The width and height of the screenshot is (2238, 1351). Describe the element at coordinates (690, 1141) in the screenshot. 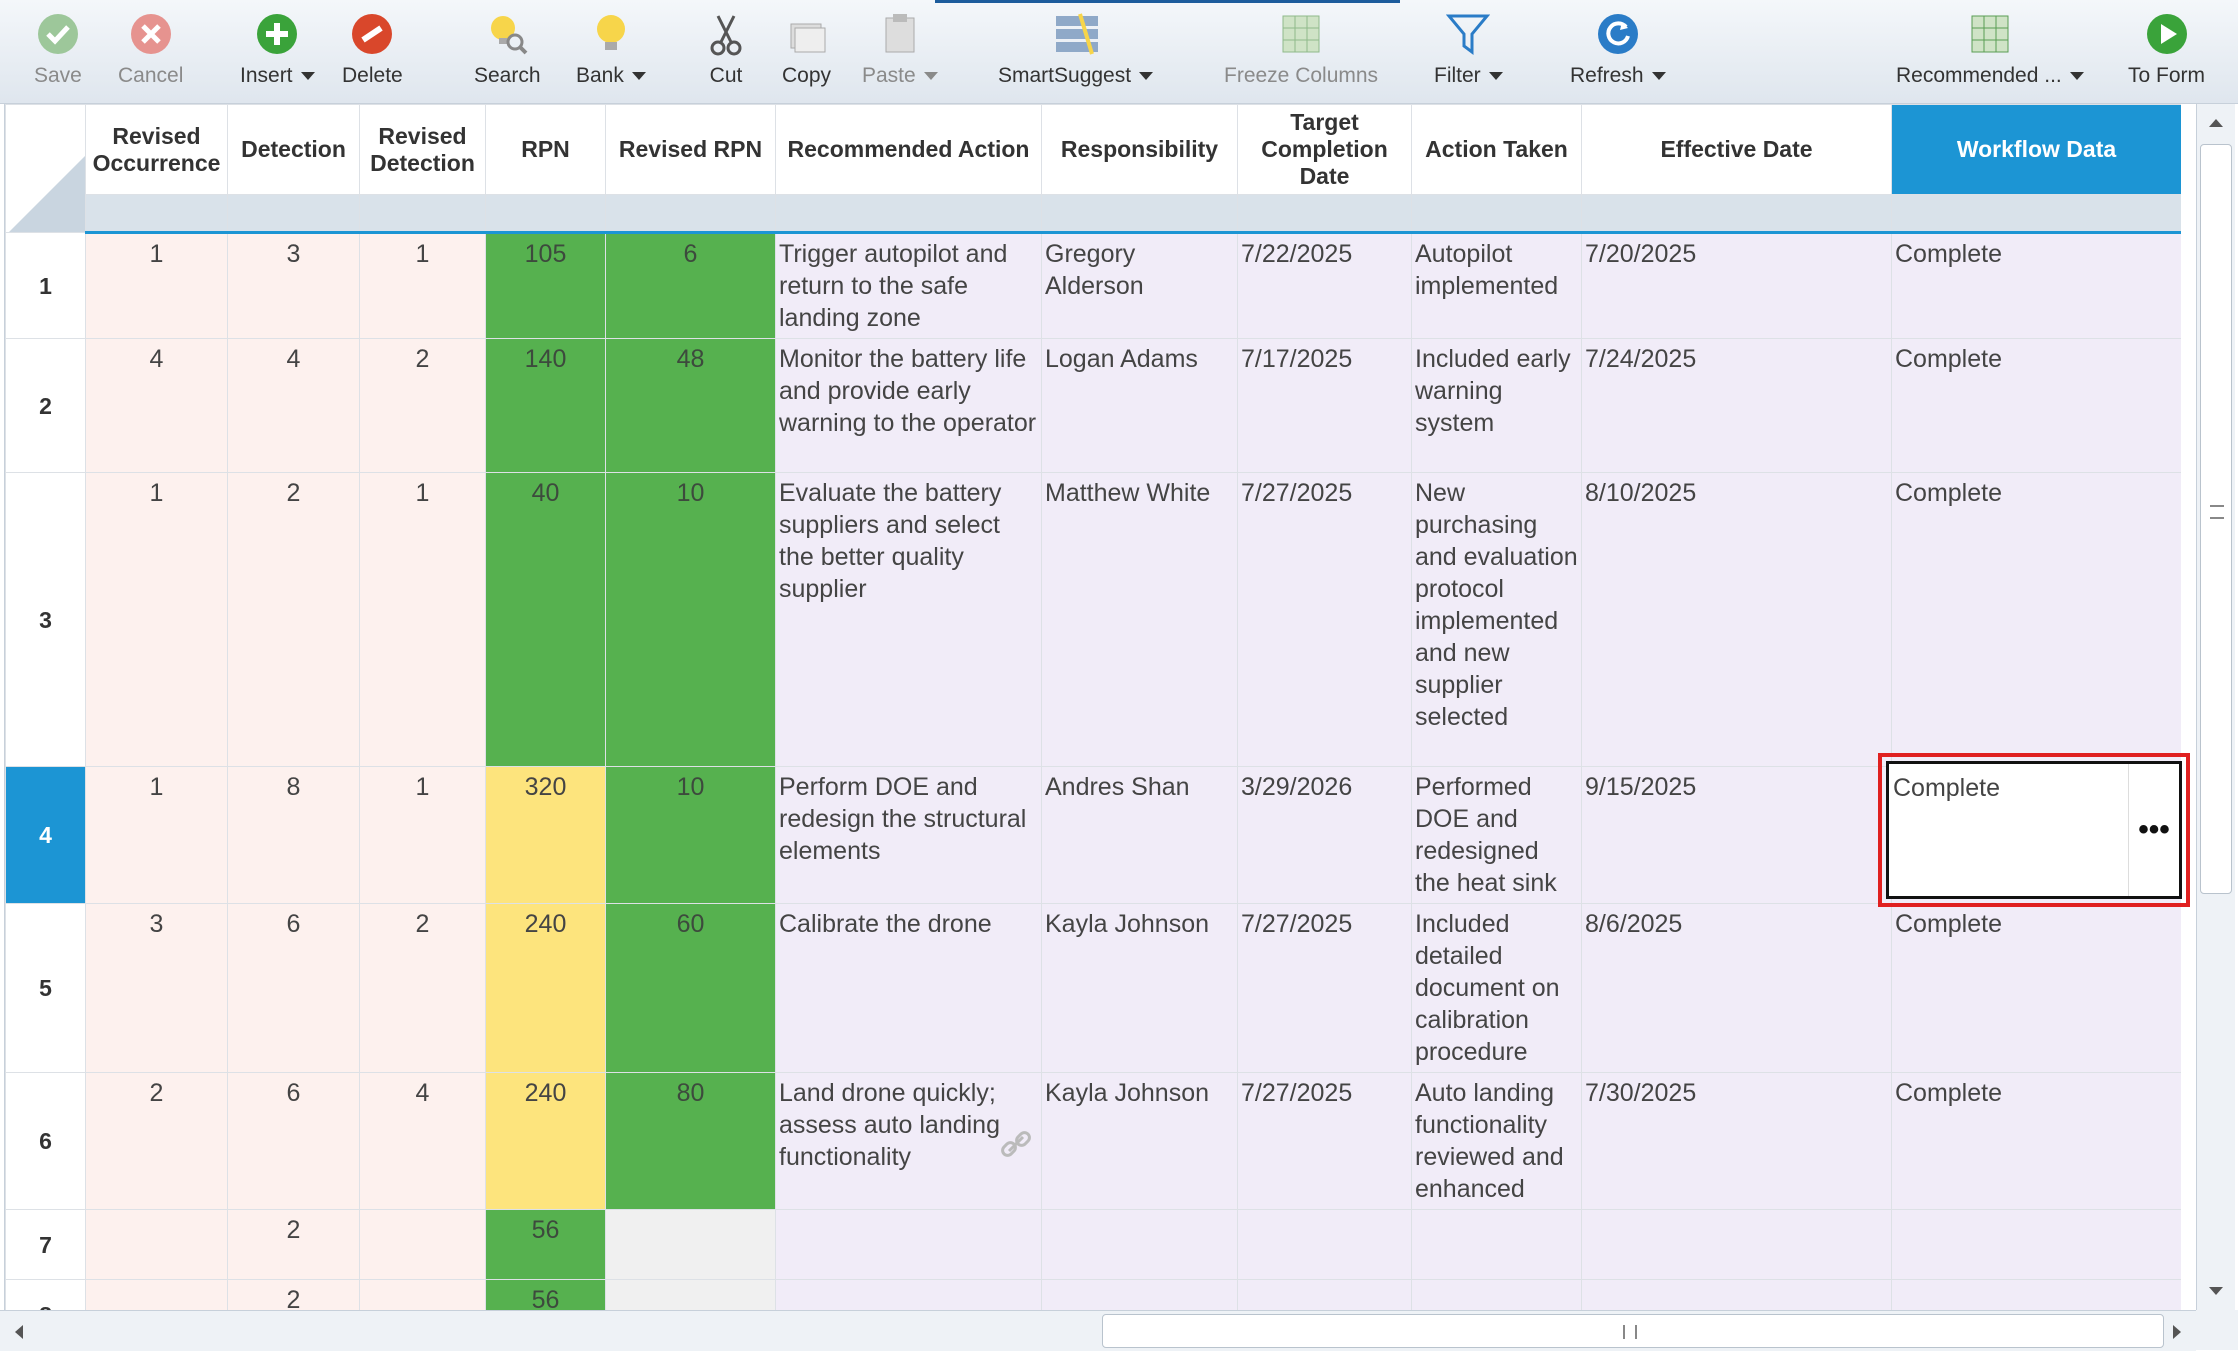

I see `cell-revised-rpn: 80` at that location.